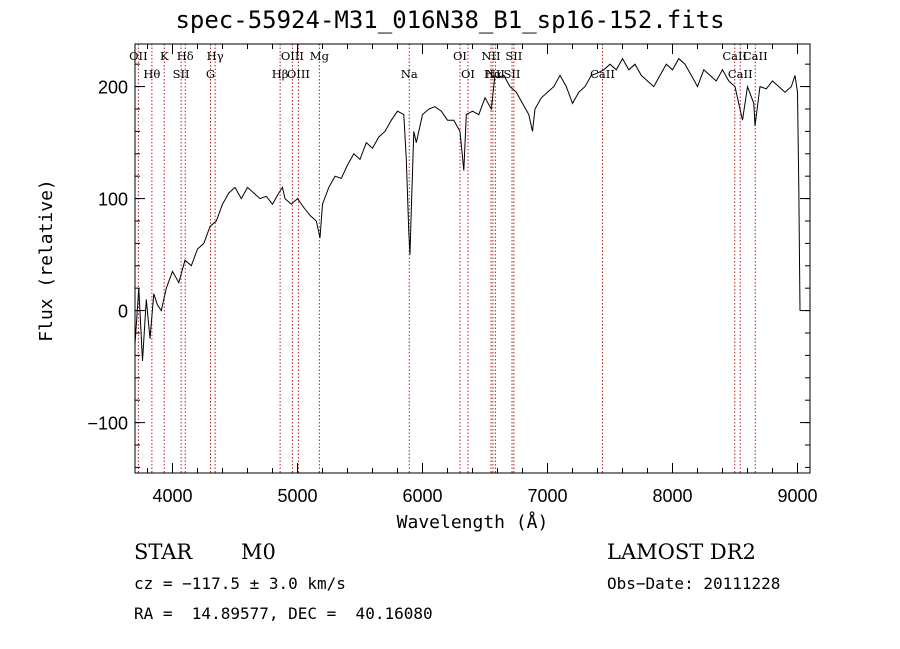  What do you see at coordinates (283, 613) in the screenshot?
I see `coordinates-text: RA = 14.89577, DEC = 40.16080` at bounding box center [283, 613].